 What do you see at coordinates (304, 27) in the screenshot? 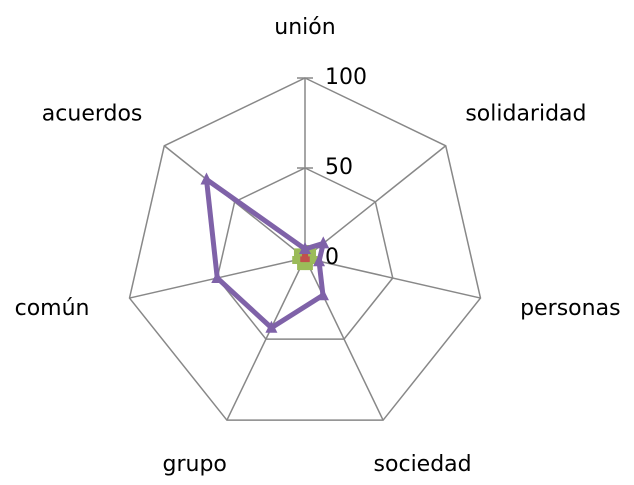
I see `category-label: unión` at bounding box center [304, 27].